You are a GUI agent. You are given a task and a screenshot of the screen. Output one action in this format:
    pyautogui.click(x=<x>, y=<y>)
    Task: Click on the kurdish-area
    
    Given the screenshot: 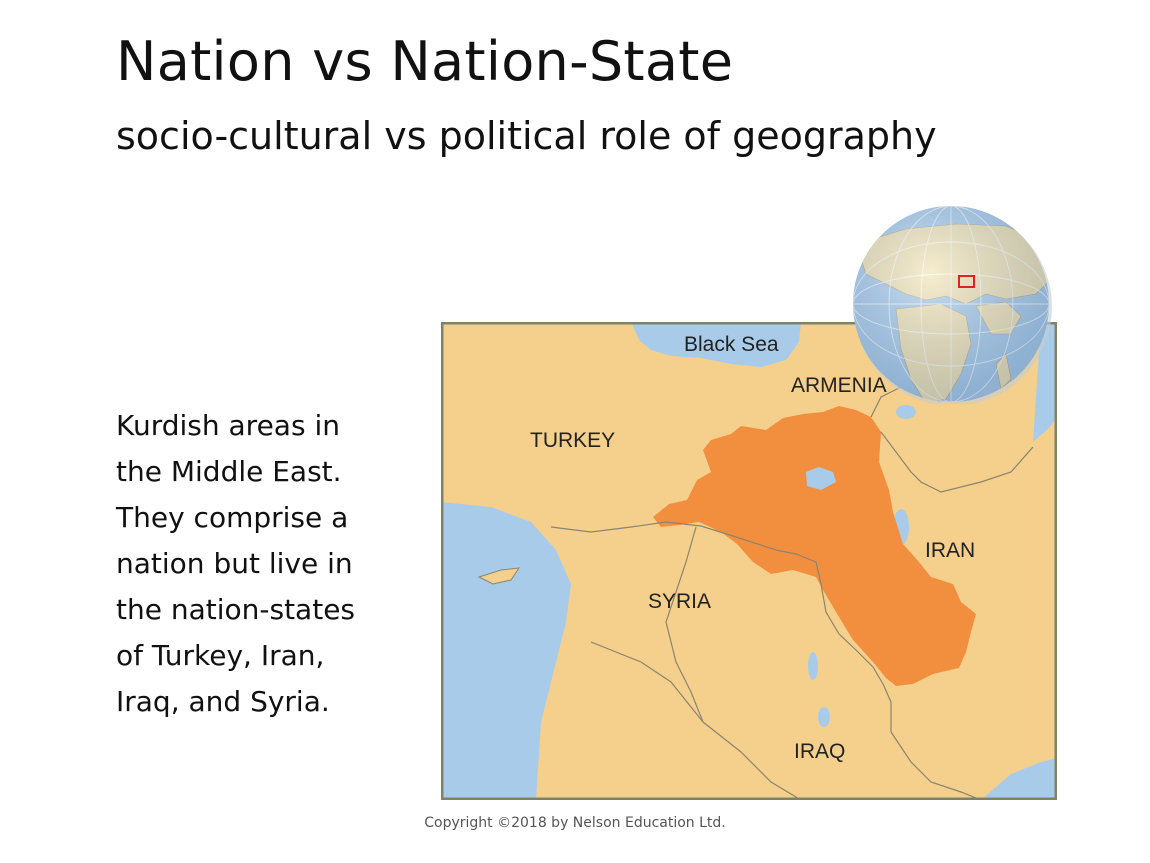 What is the action you would take?
    pyautogui.click(x=814, y=546)
    